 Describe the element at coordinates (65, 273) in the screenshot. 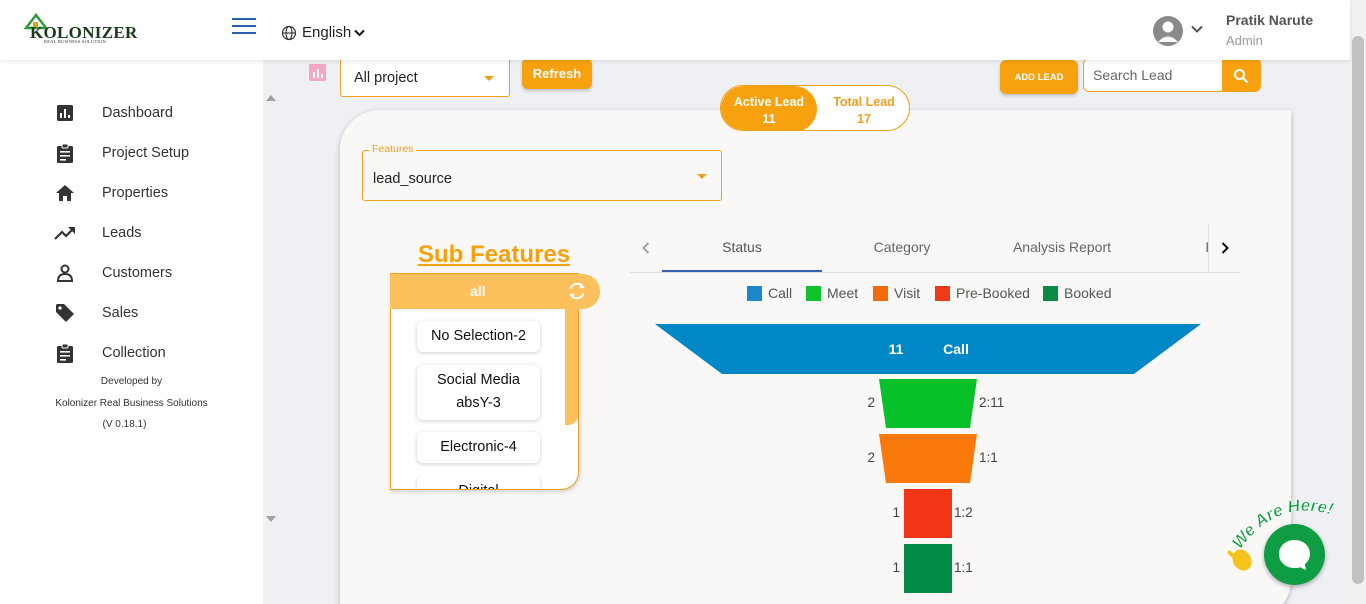

I see `person-icon` at that location.